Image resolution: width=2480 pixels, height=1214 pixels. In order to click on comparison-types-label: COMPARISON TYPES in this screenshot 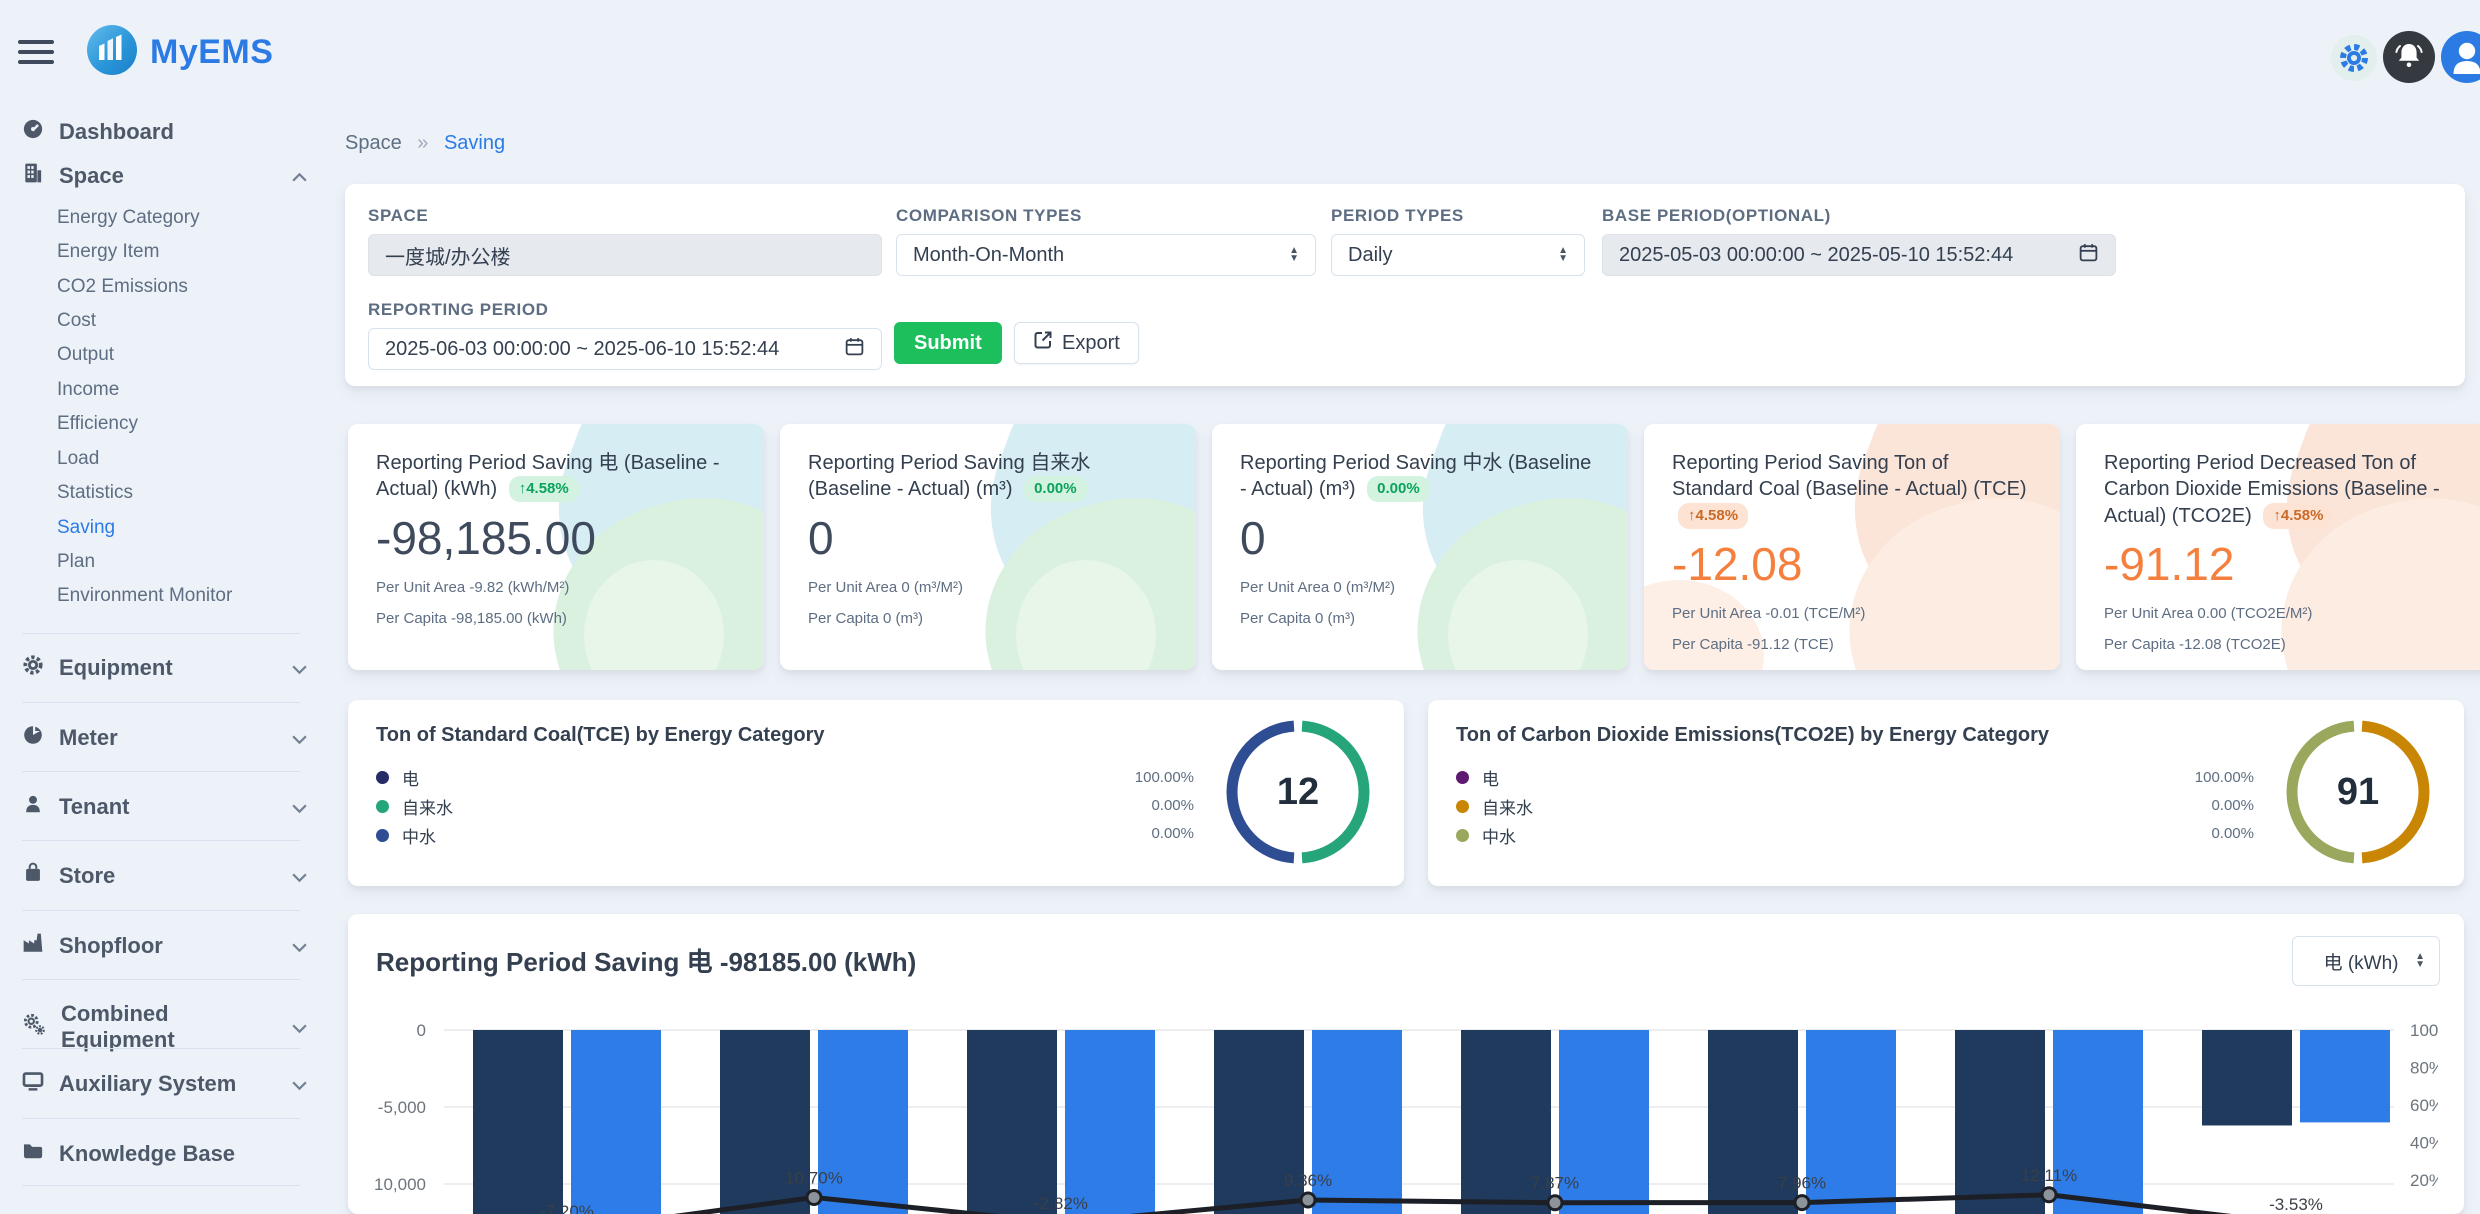, I will do `click(989, 215)`.